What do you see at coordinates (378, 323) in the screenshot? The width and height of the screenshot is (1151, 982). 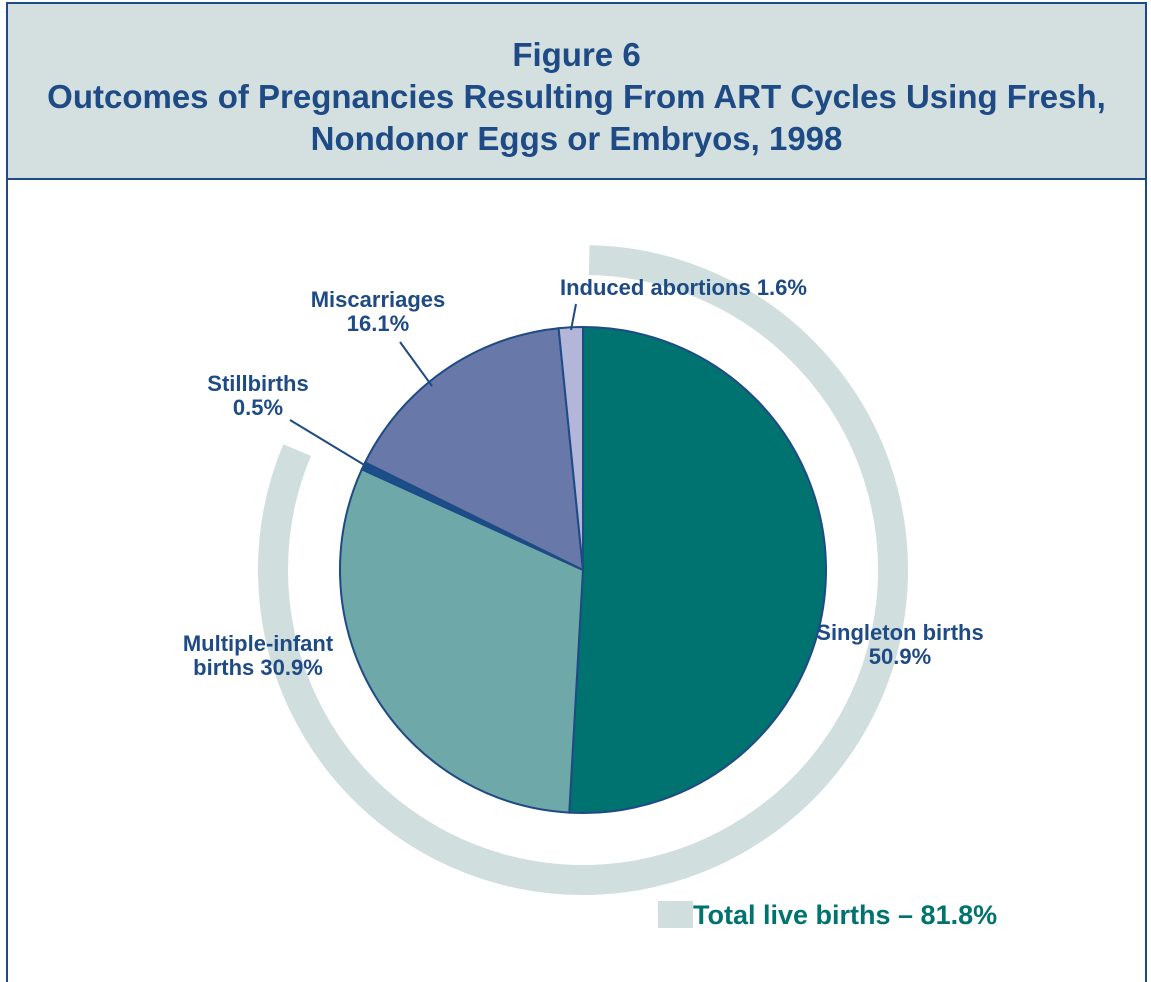 I see `value-label: 16.1%` at bounding box center [378, 323].